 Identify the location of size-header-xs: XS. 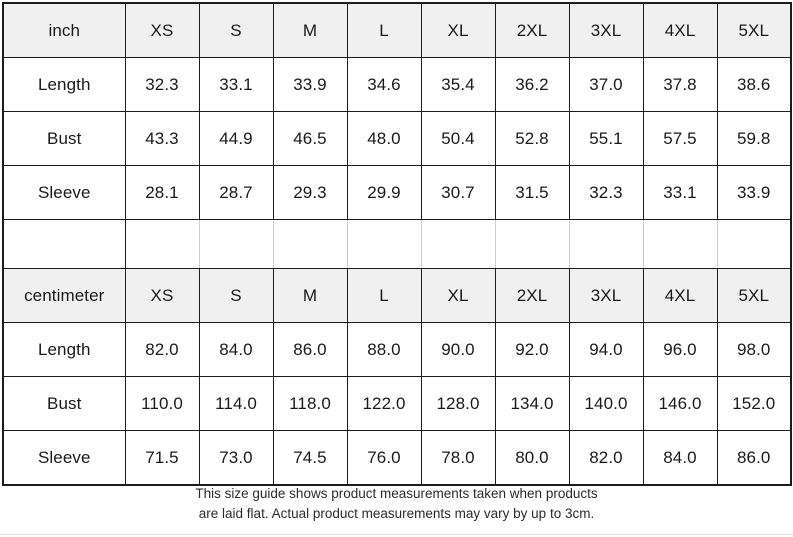
(162, 30).